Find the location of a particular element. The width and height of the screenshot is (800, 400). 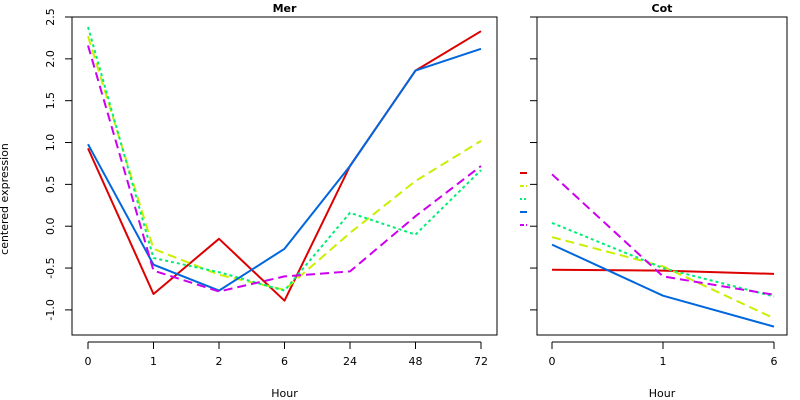

x-tick-label: 72 is located at coordinates (481, 361).